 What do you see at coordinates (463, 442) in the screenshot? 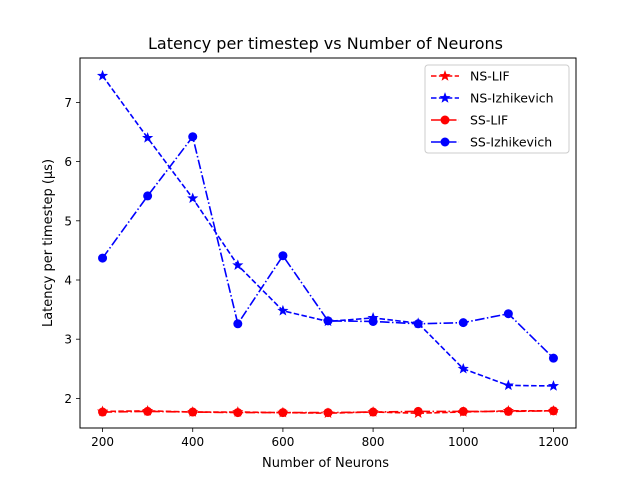
I see `x-tick-label: 1000` at bounding box center [463, 442].